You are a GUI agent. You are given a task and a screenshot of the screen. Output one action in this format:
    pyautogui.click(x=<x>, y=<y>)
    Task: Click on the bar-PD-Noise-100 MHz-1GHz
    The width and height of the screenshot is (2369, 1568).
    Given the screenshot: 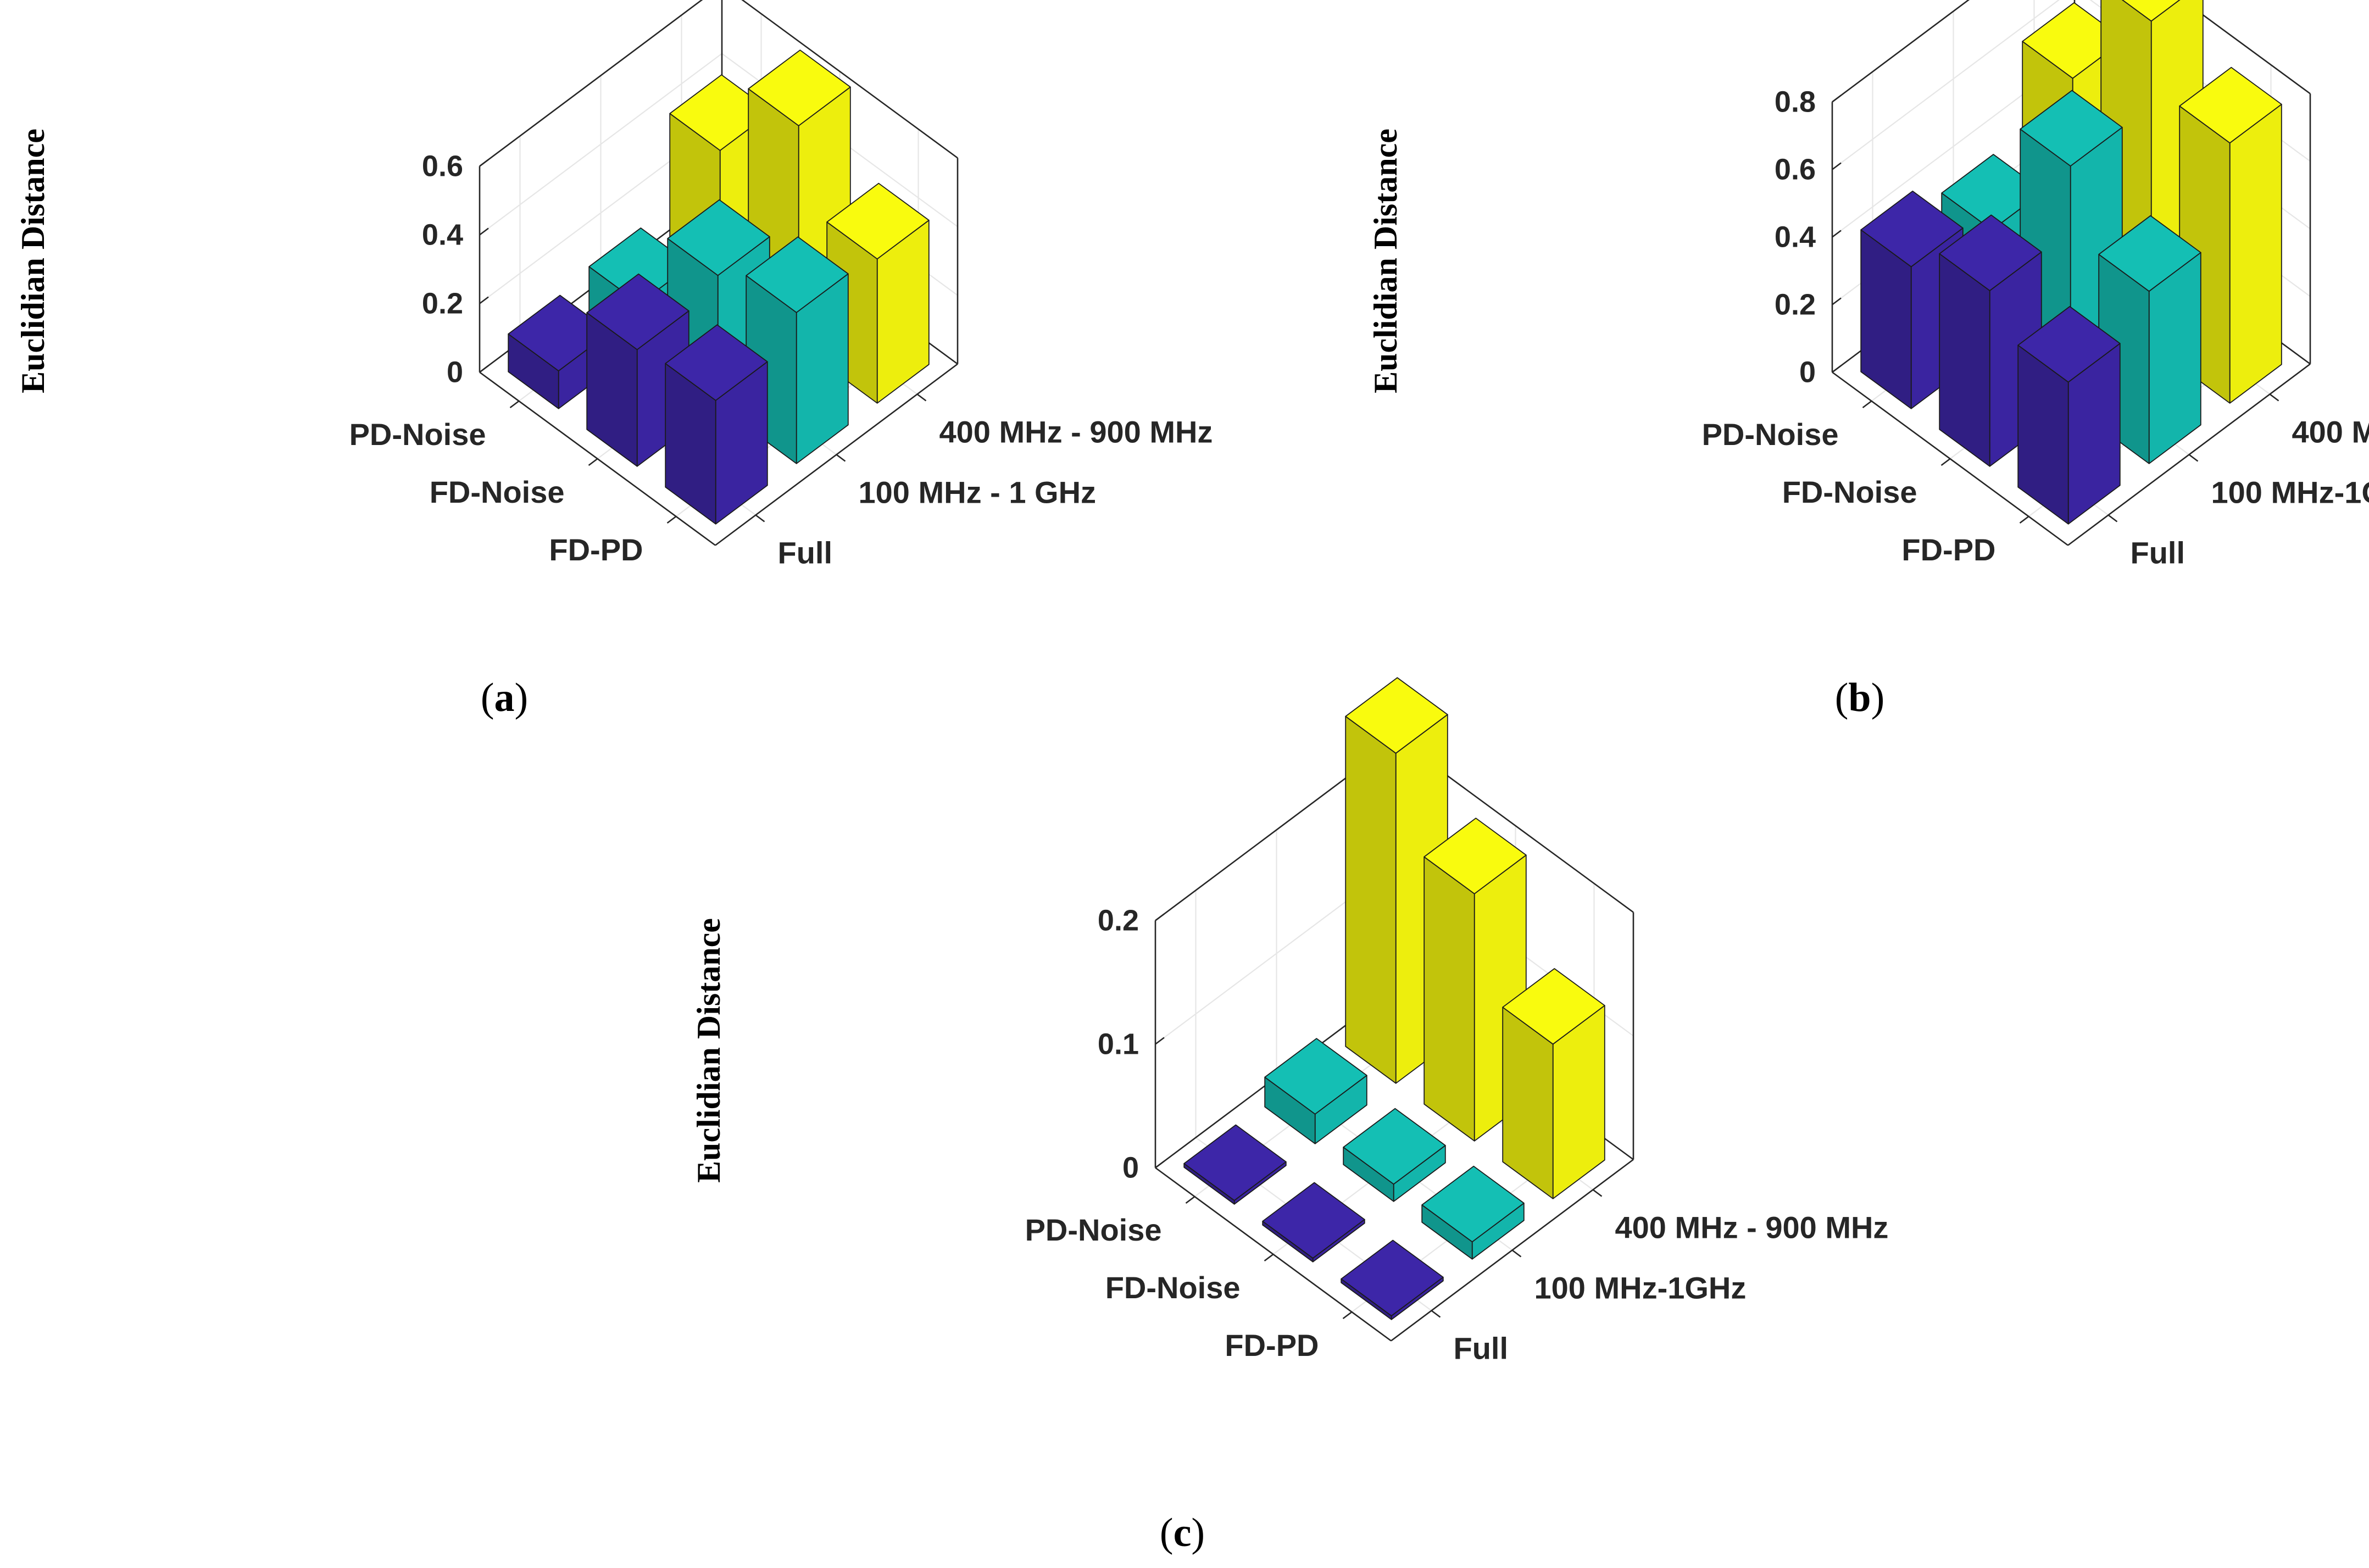 What is the action you would take?
    pyautogui.click(x=1316, y=1091)
    